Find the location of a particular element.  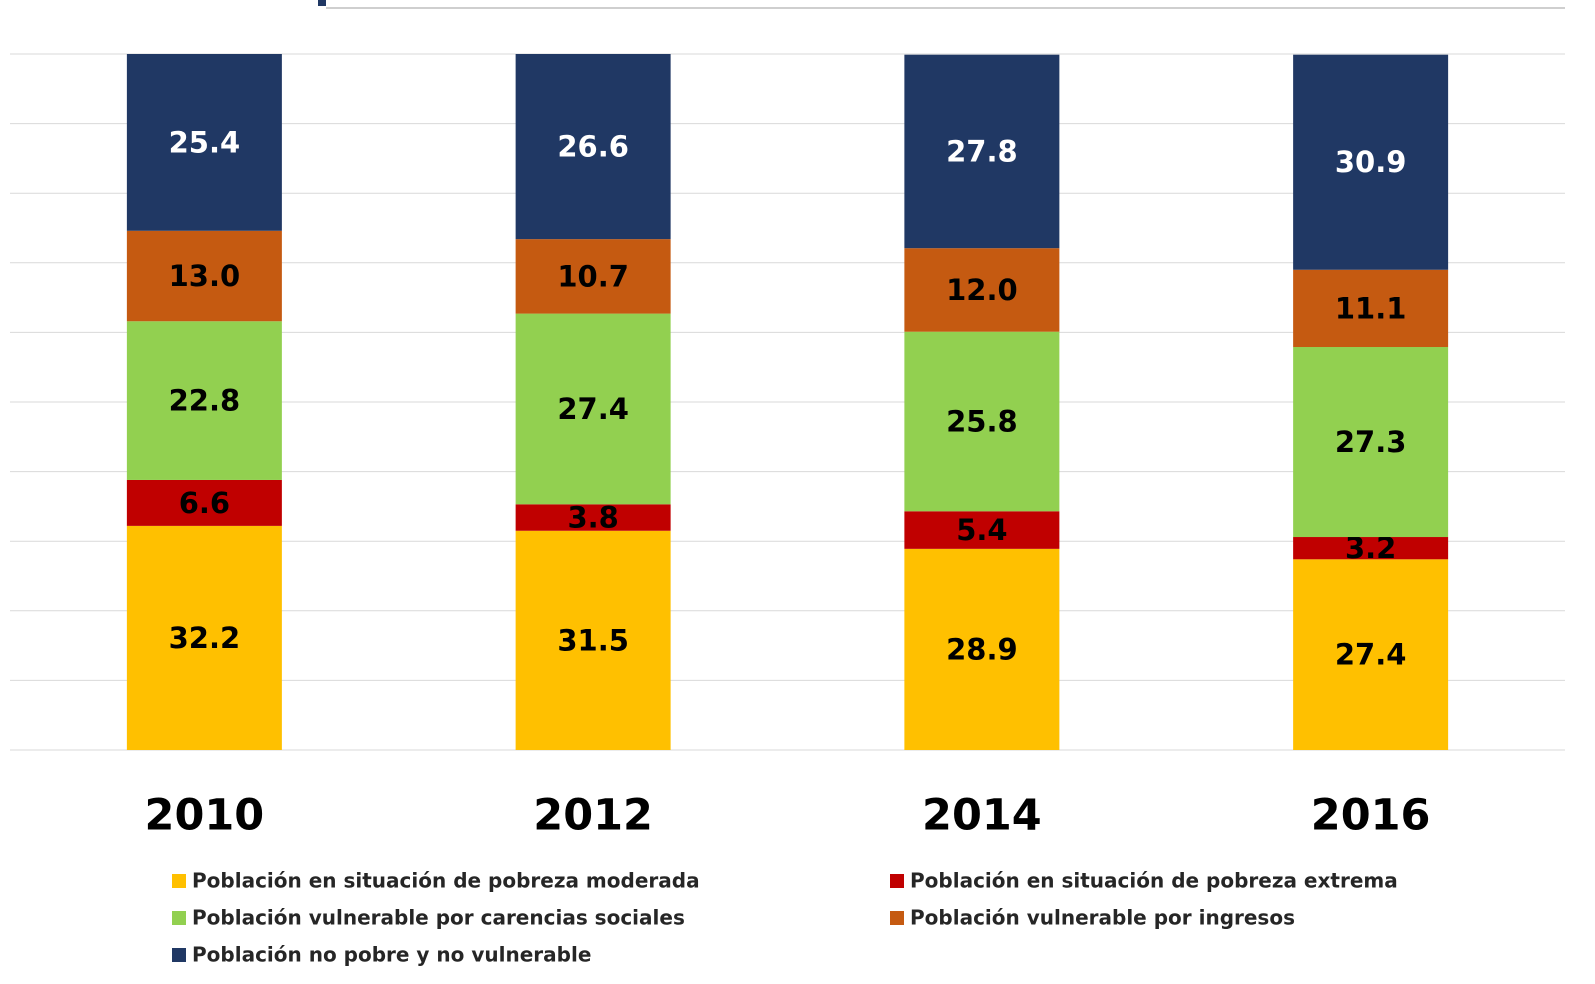

value-label: 31.5 is located at coordinates (593, 640).